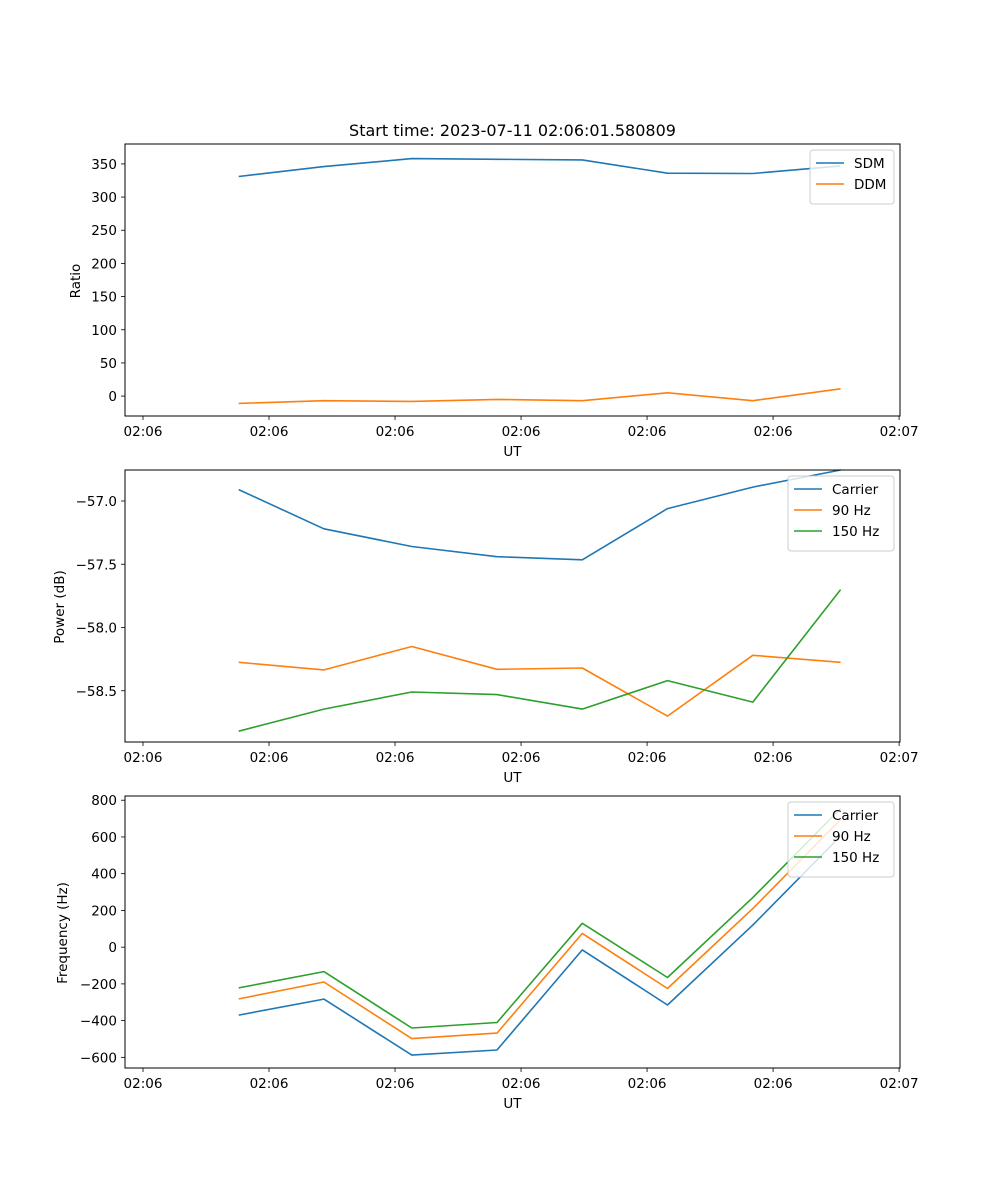 This screenshot has width=1000, height=1200. Describe the element at coordinates (104, 801) in the screenshot. I see `y-tick-label: 800` at that location.